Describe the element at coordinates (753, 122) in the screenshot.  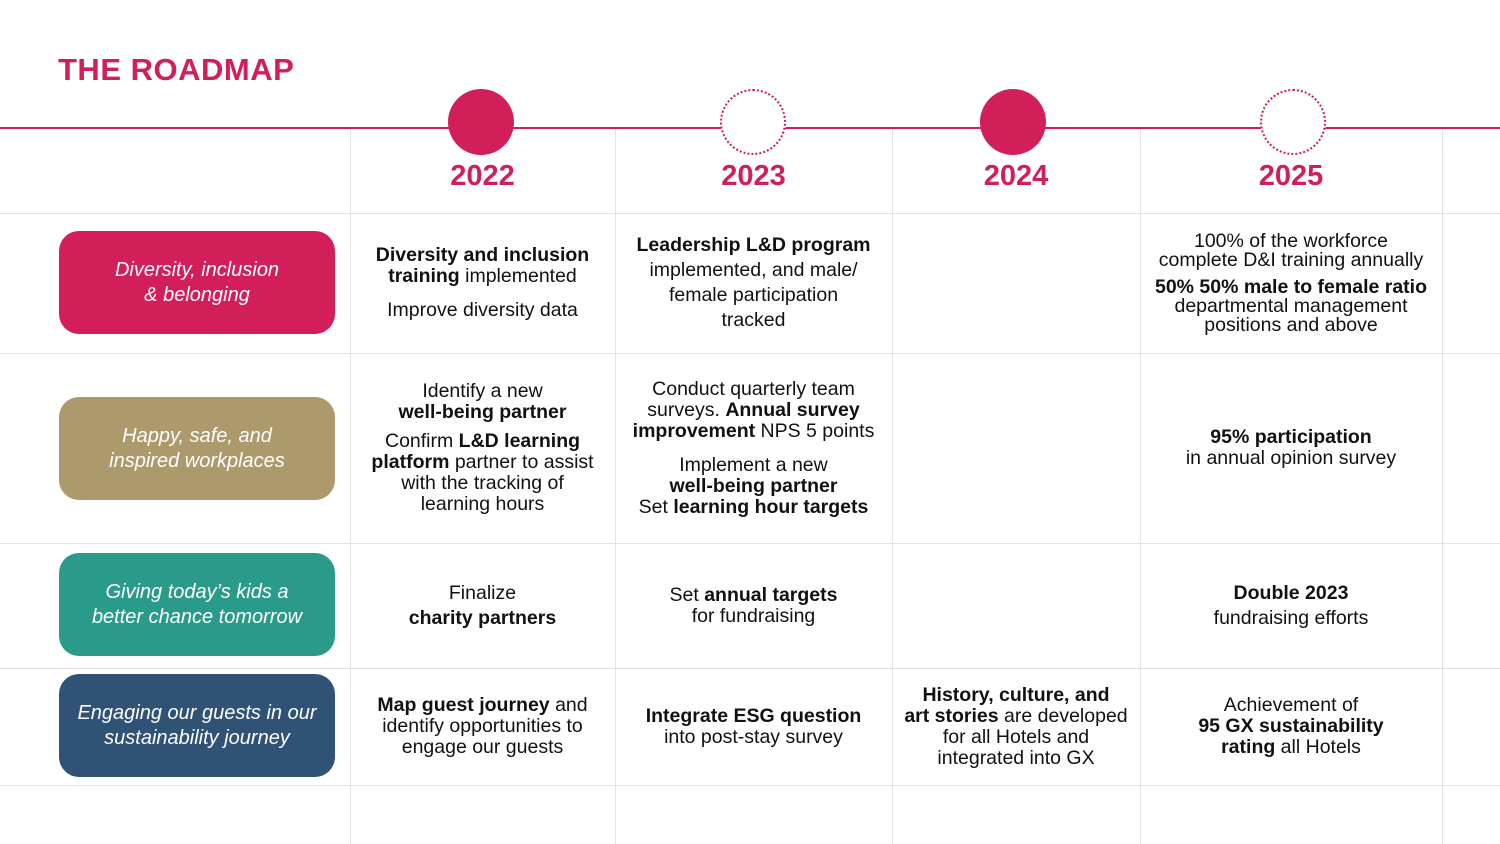
I see `milestone-dot-2023` at that location.